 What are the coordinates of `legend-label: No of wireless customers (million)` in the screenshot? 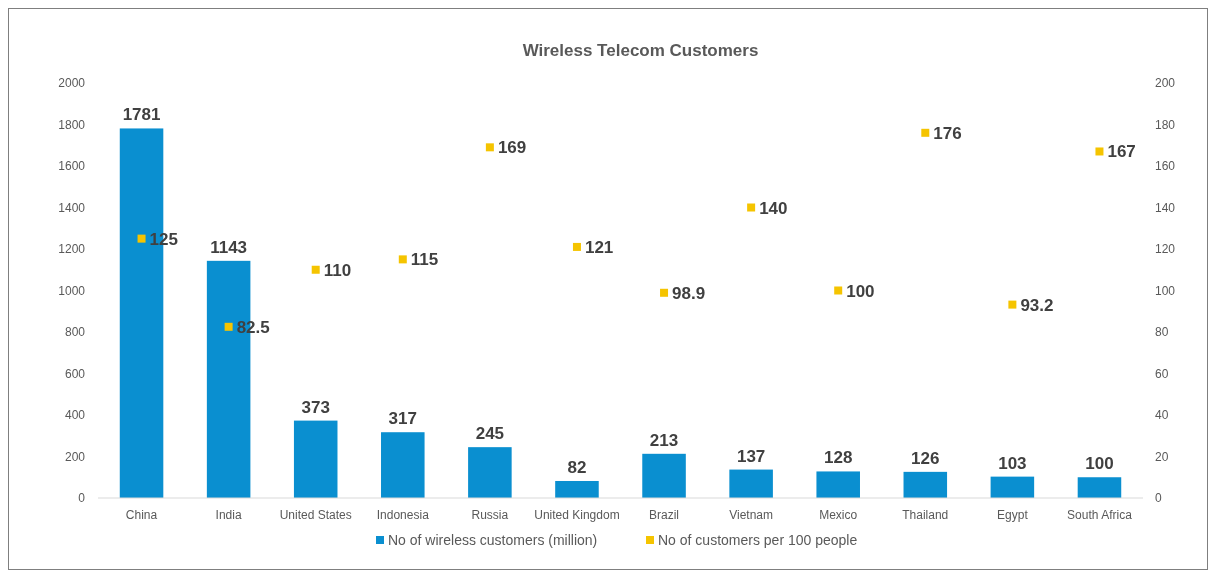 It's located at (493, 540).